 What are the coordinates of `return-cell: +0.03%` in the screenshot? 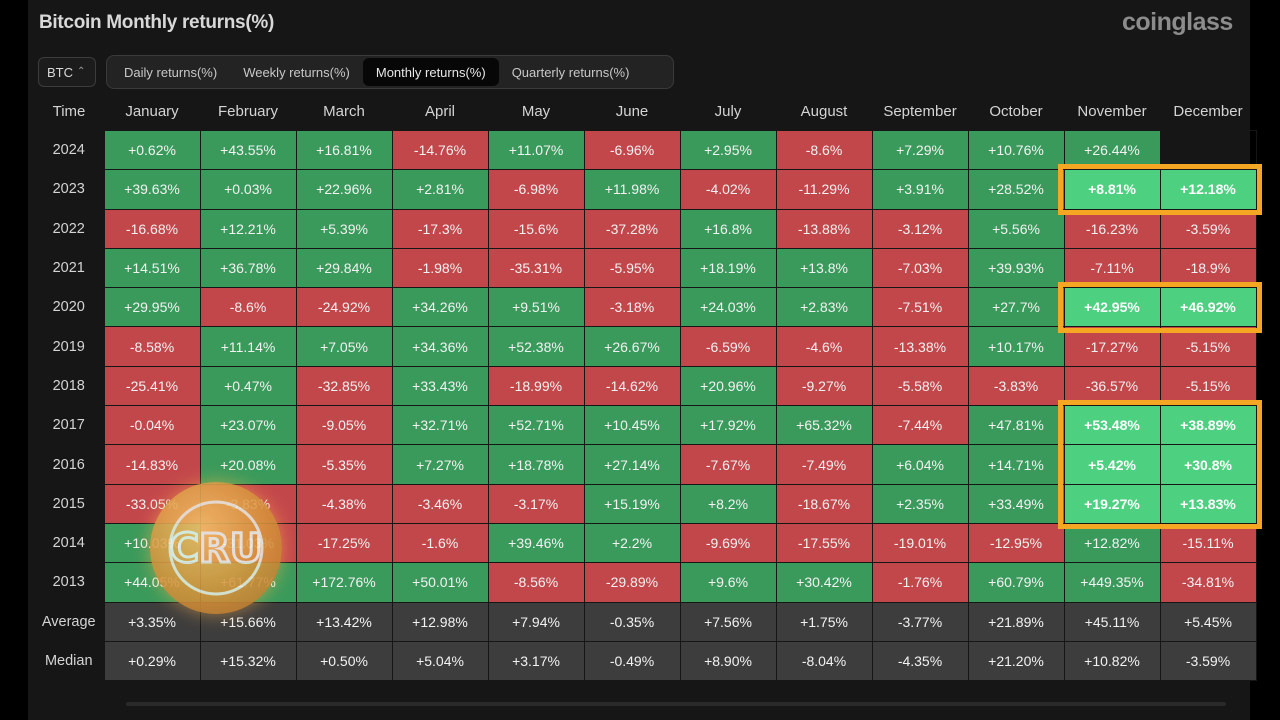 It's located at (248, 189).